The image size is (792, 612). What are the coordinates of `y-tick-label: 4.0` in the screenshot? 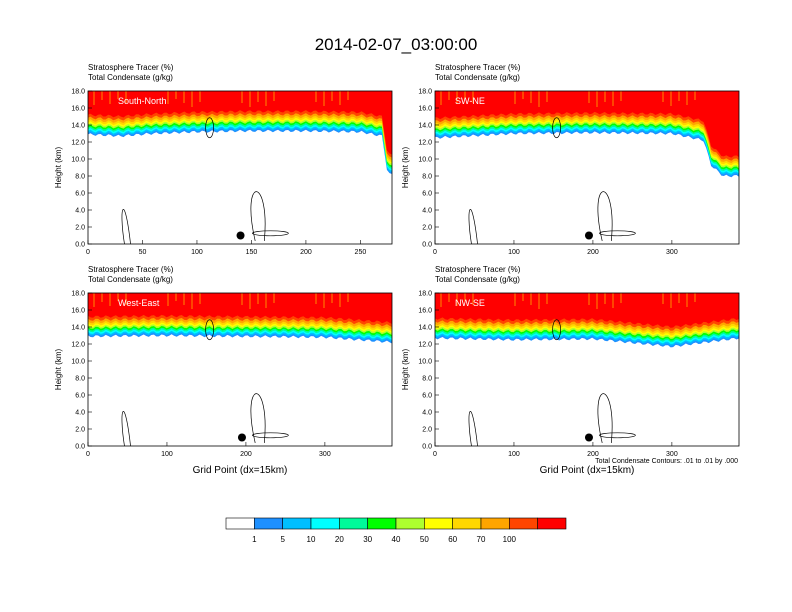 It's located at (80, 211).